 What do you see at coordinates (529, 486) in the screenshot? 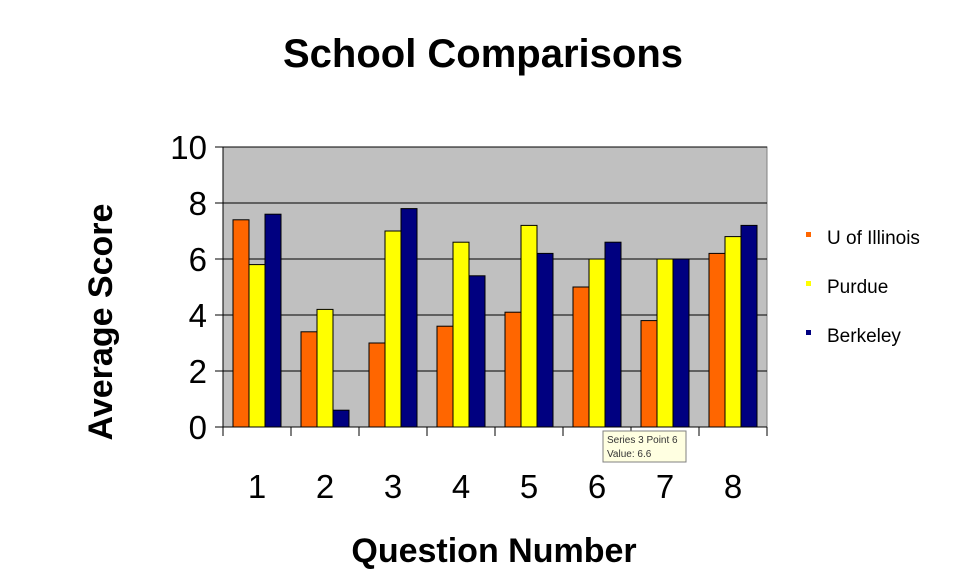
I see `x-tick-label: 5` at bounding box center [529, 486].